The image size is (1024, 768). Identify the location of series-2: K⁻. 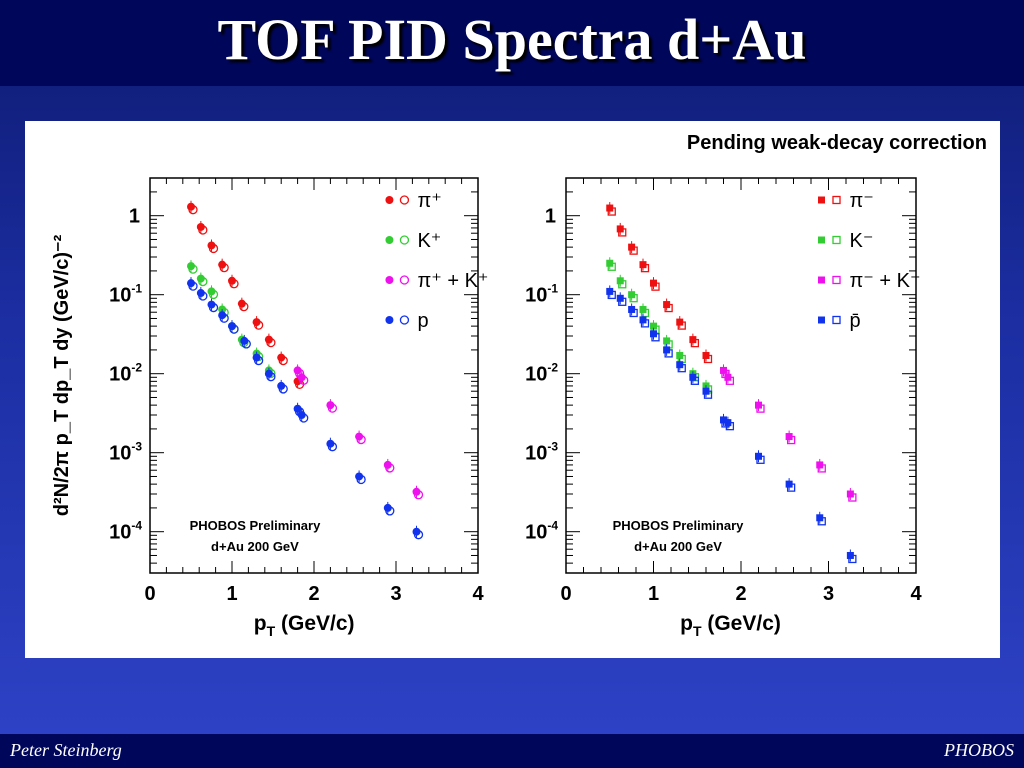
(739, 312).